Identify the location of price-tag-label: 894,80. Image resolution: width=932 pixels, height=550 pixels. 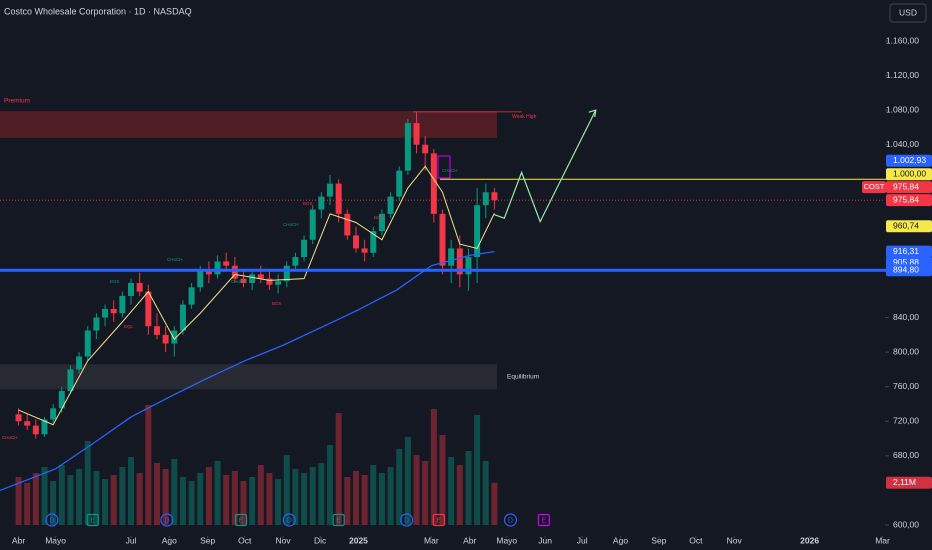
(906, 269).